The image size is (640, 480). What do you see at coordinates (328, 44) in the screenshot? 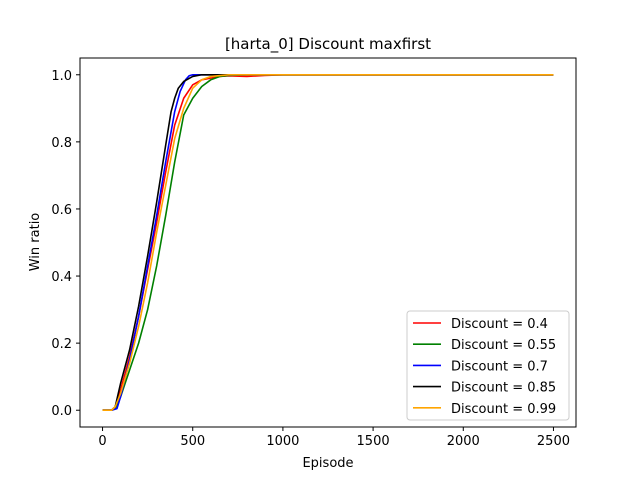
I see `chart-title: [harta_0] Discount maxfirst` at bounding box center [328, 44].